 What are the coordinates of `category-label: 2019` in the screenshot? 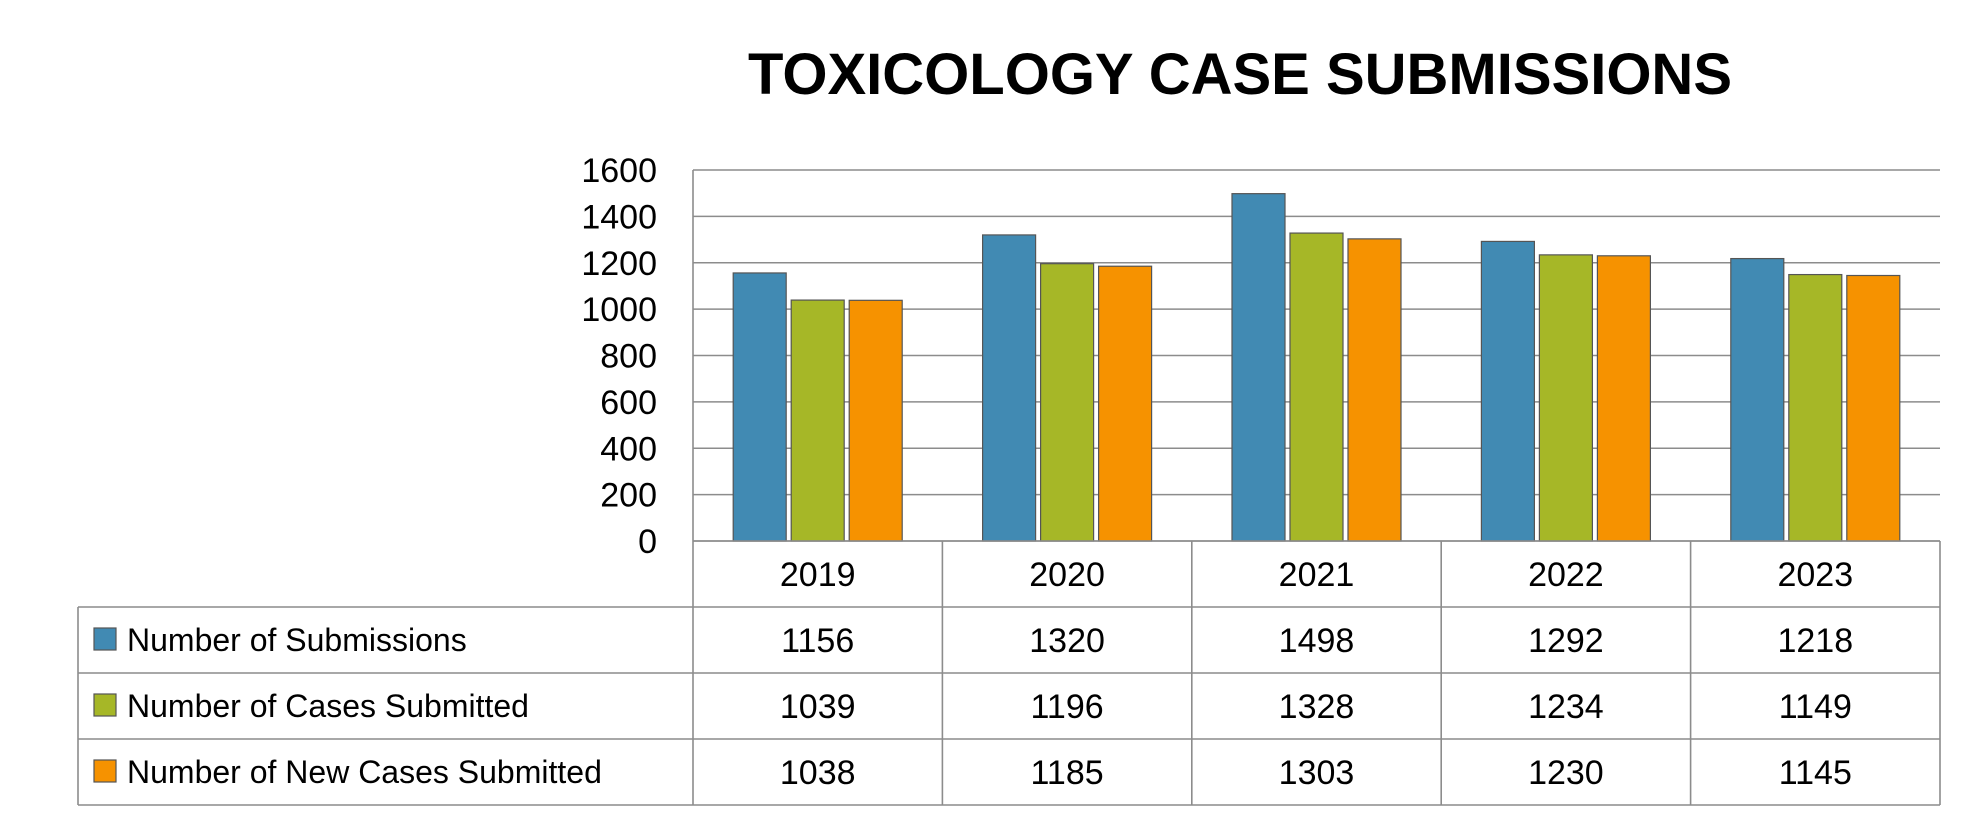 It's located at (818, 575).